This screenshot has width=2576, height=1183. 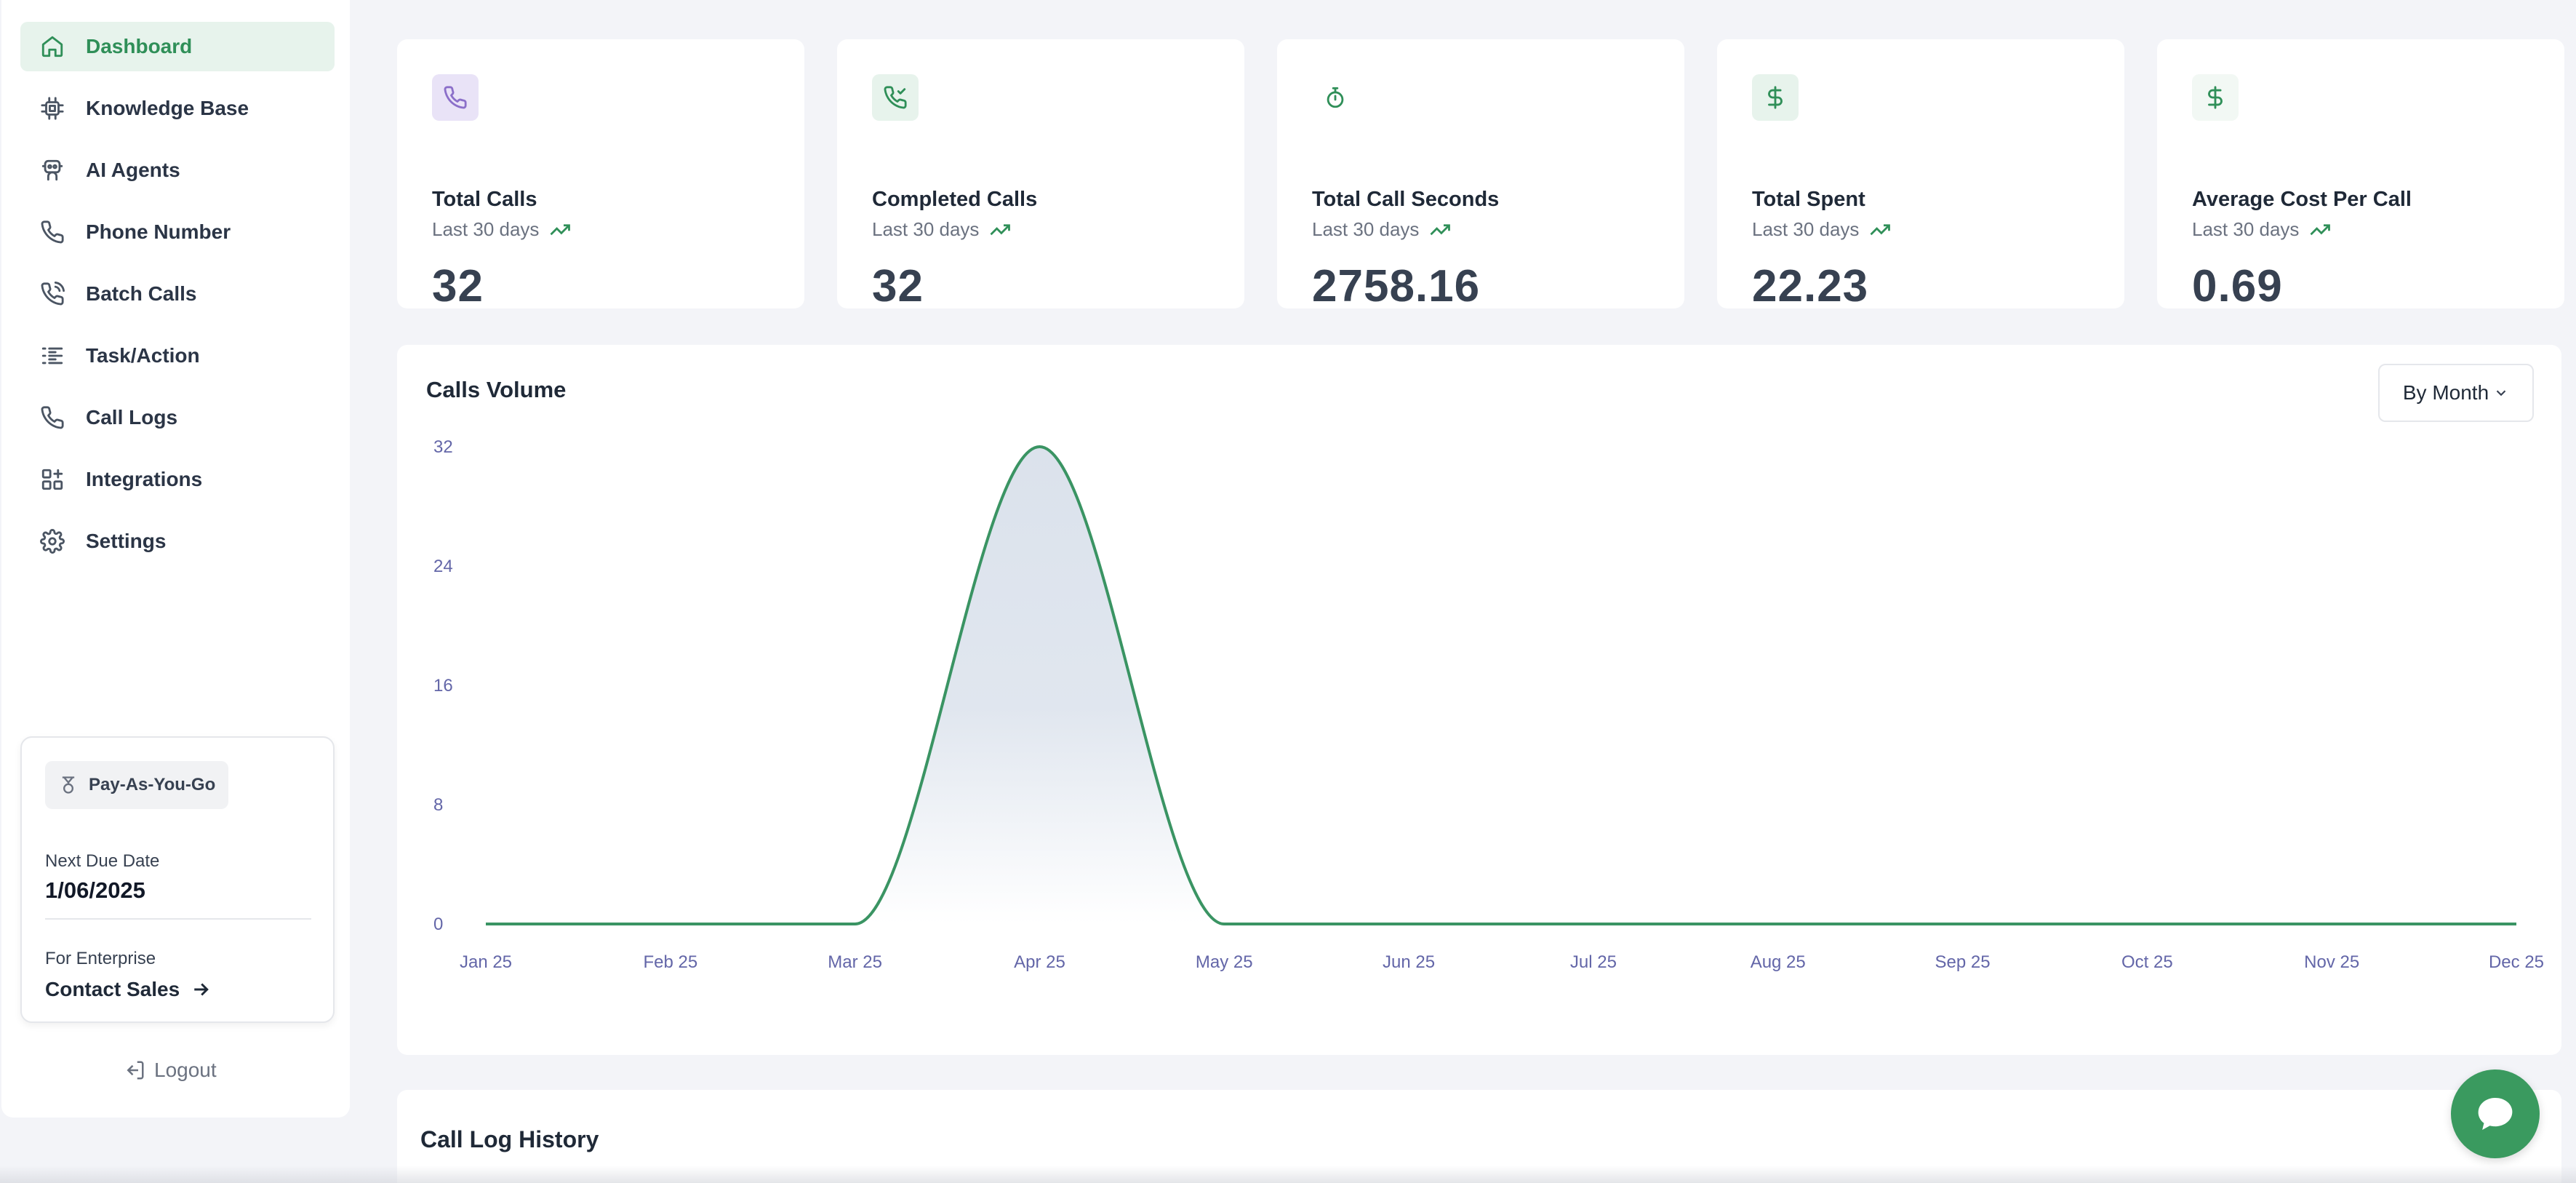 I want to click on phone-call-icon, so click(x=52, y=294).